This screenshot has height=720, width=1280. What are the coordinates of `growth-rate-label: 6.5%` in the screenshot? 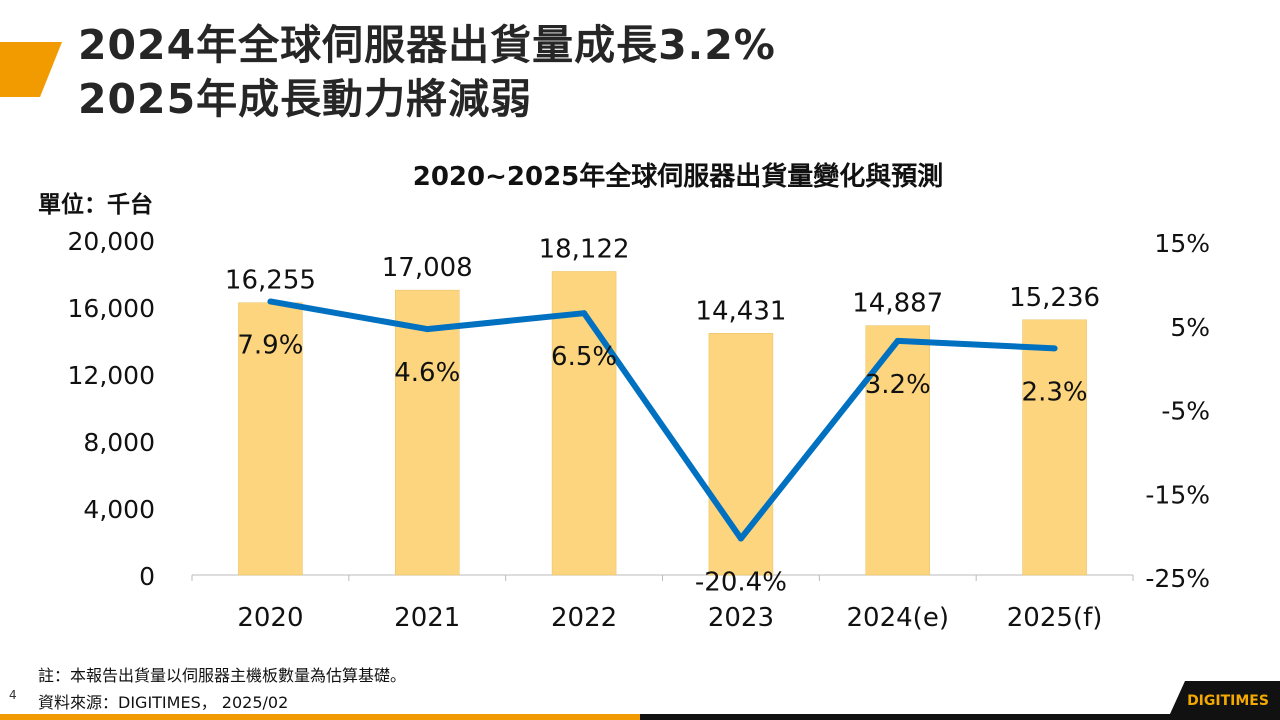 It's located at (584, 357).